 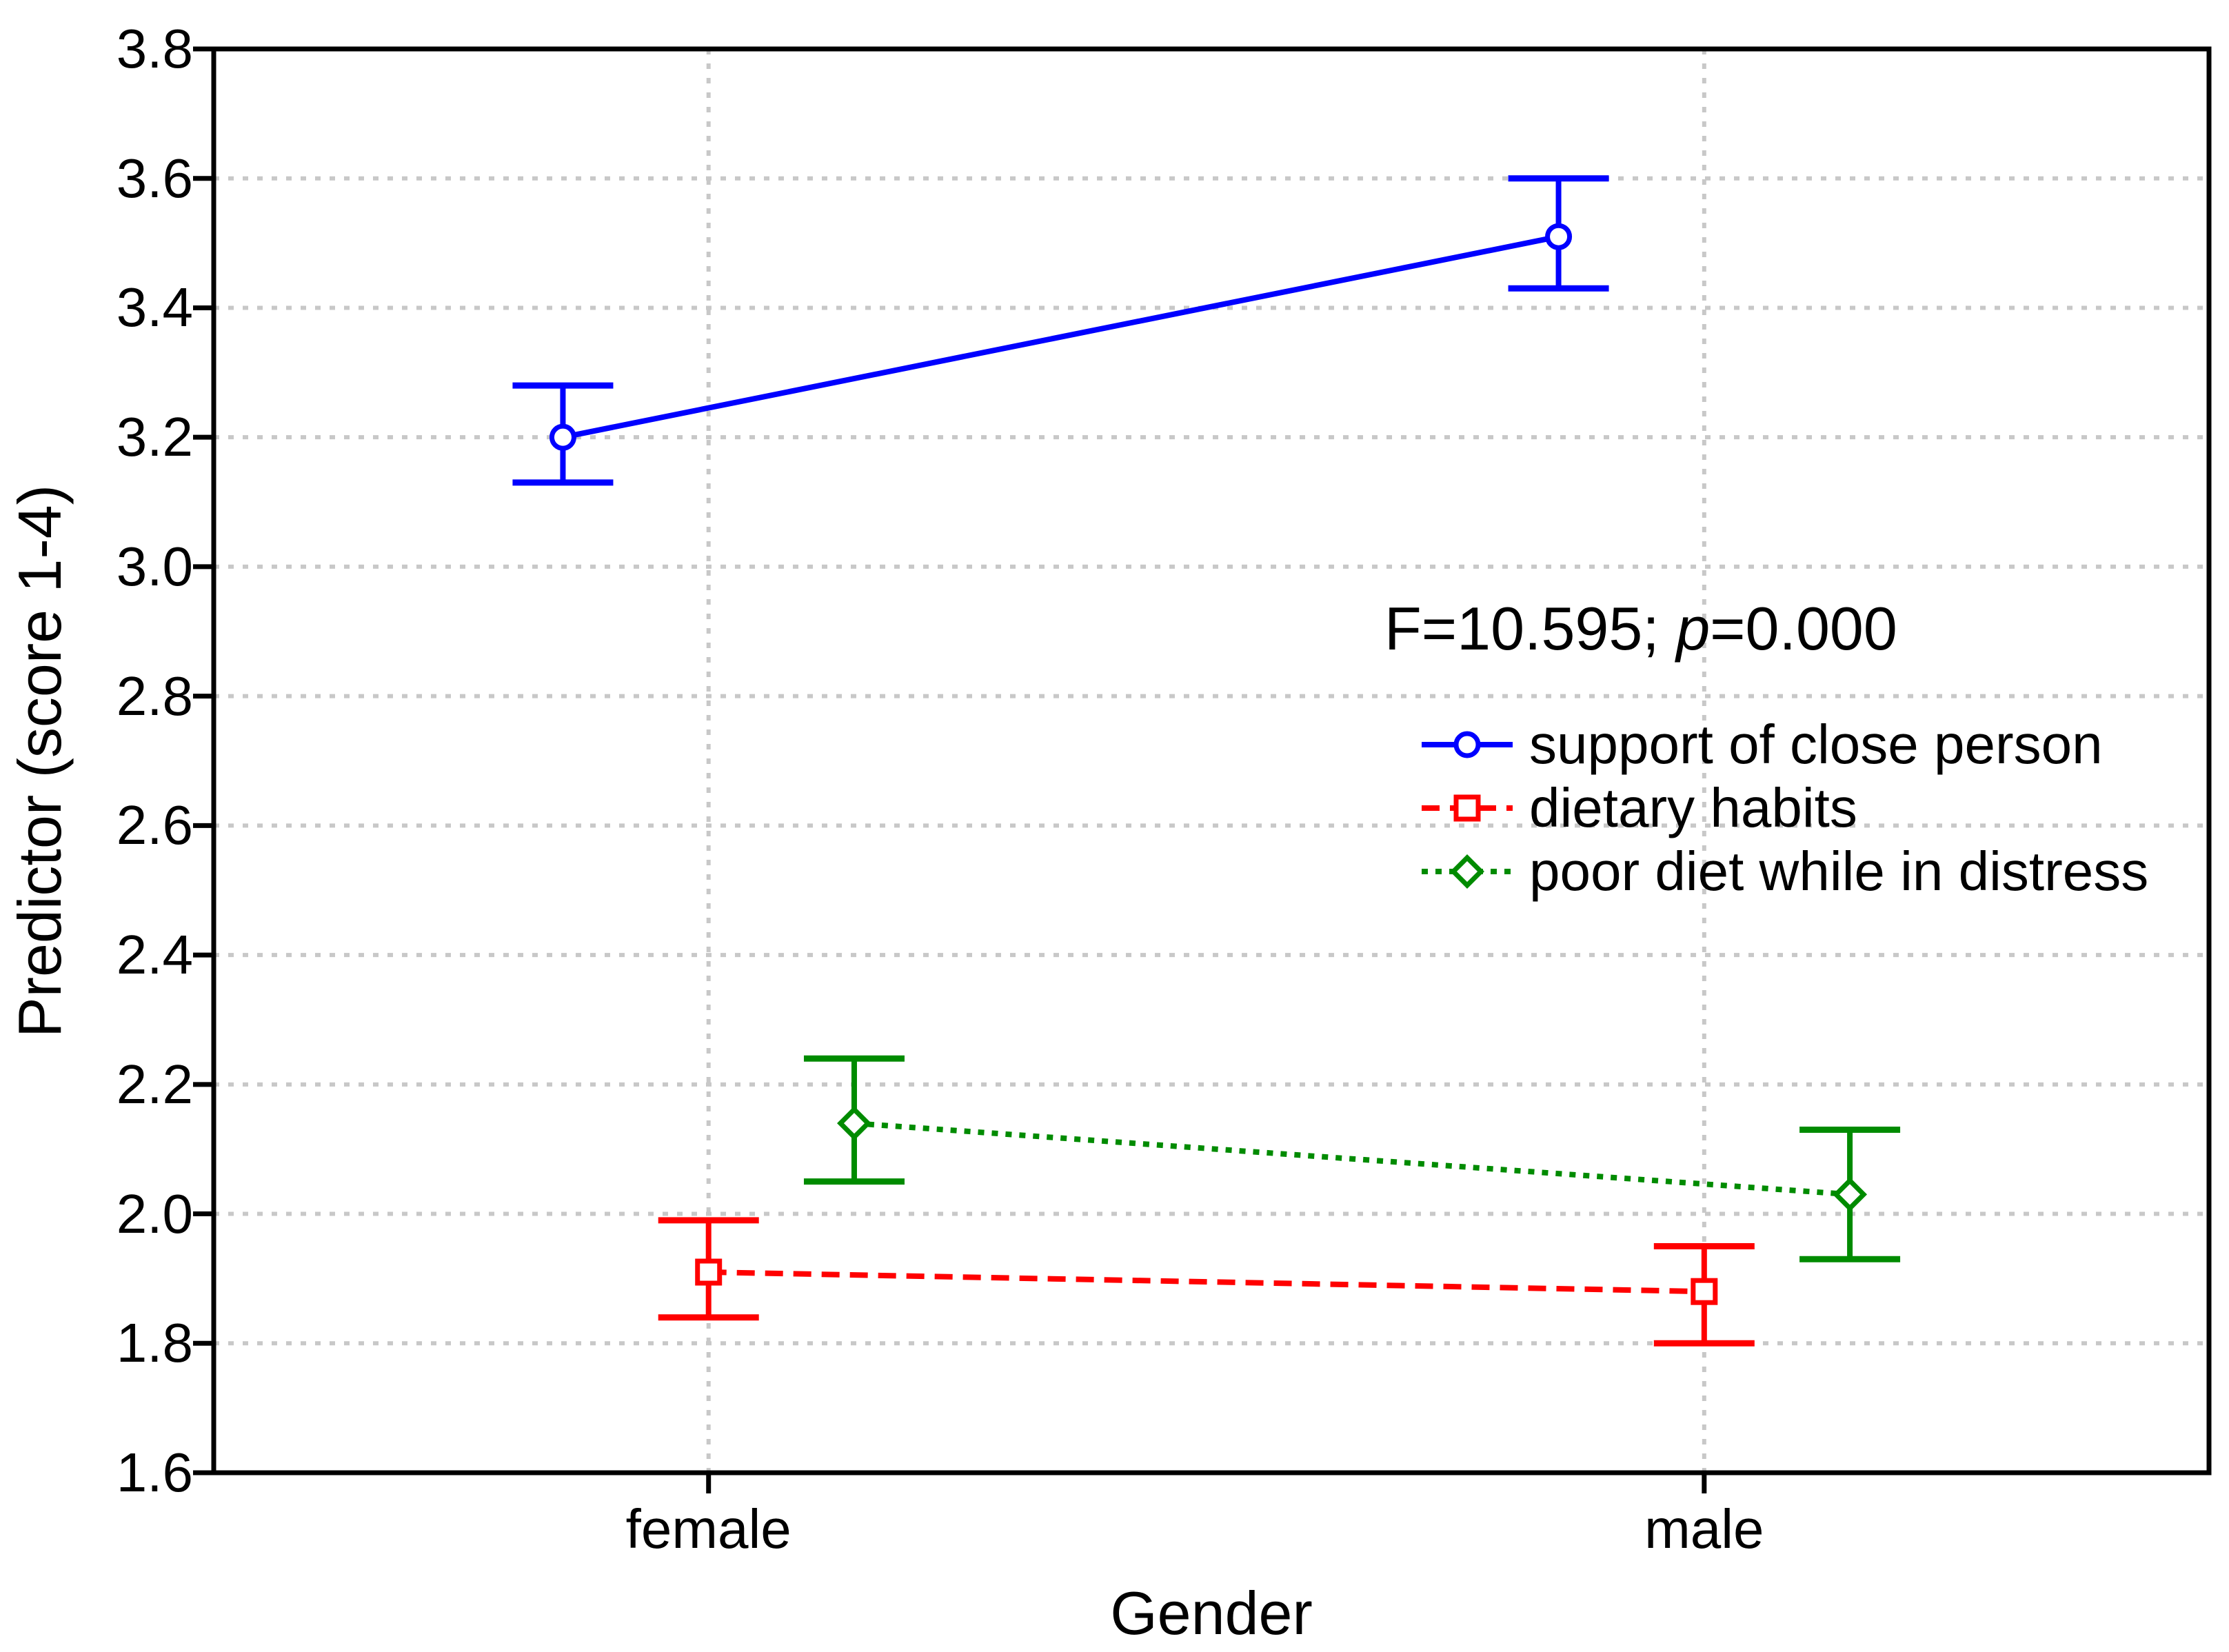 What do you see at coordinates (1693, 628) in the screenshot?
I see `annotation-p-symbol: p` at bounding box center [1693, 628].